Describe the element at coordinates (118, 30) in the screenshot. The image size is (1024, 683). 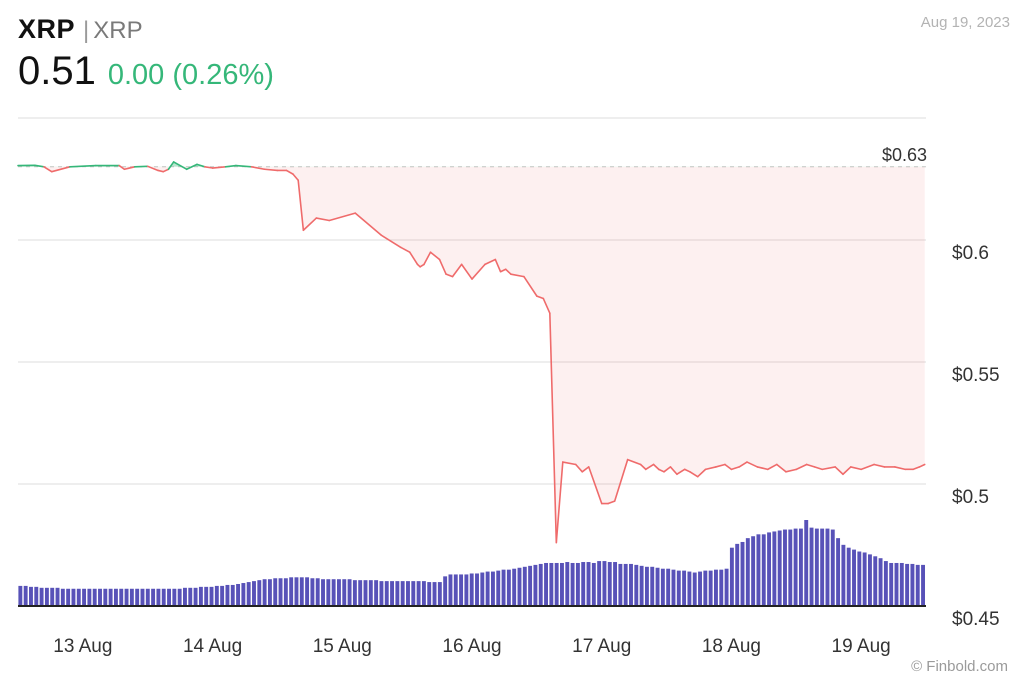
I see `asset-name: XRP` at that location.